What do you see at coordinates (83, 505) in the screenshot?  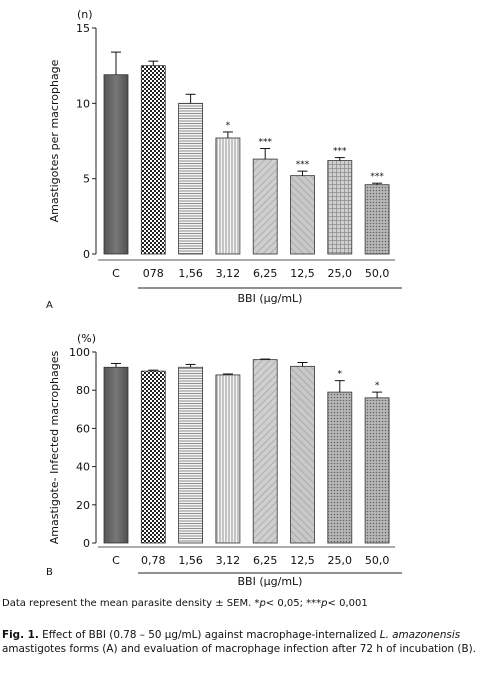 I see `y-tick-label: 20` at bounding box center [83, 505].